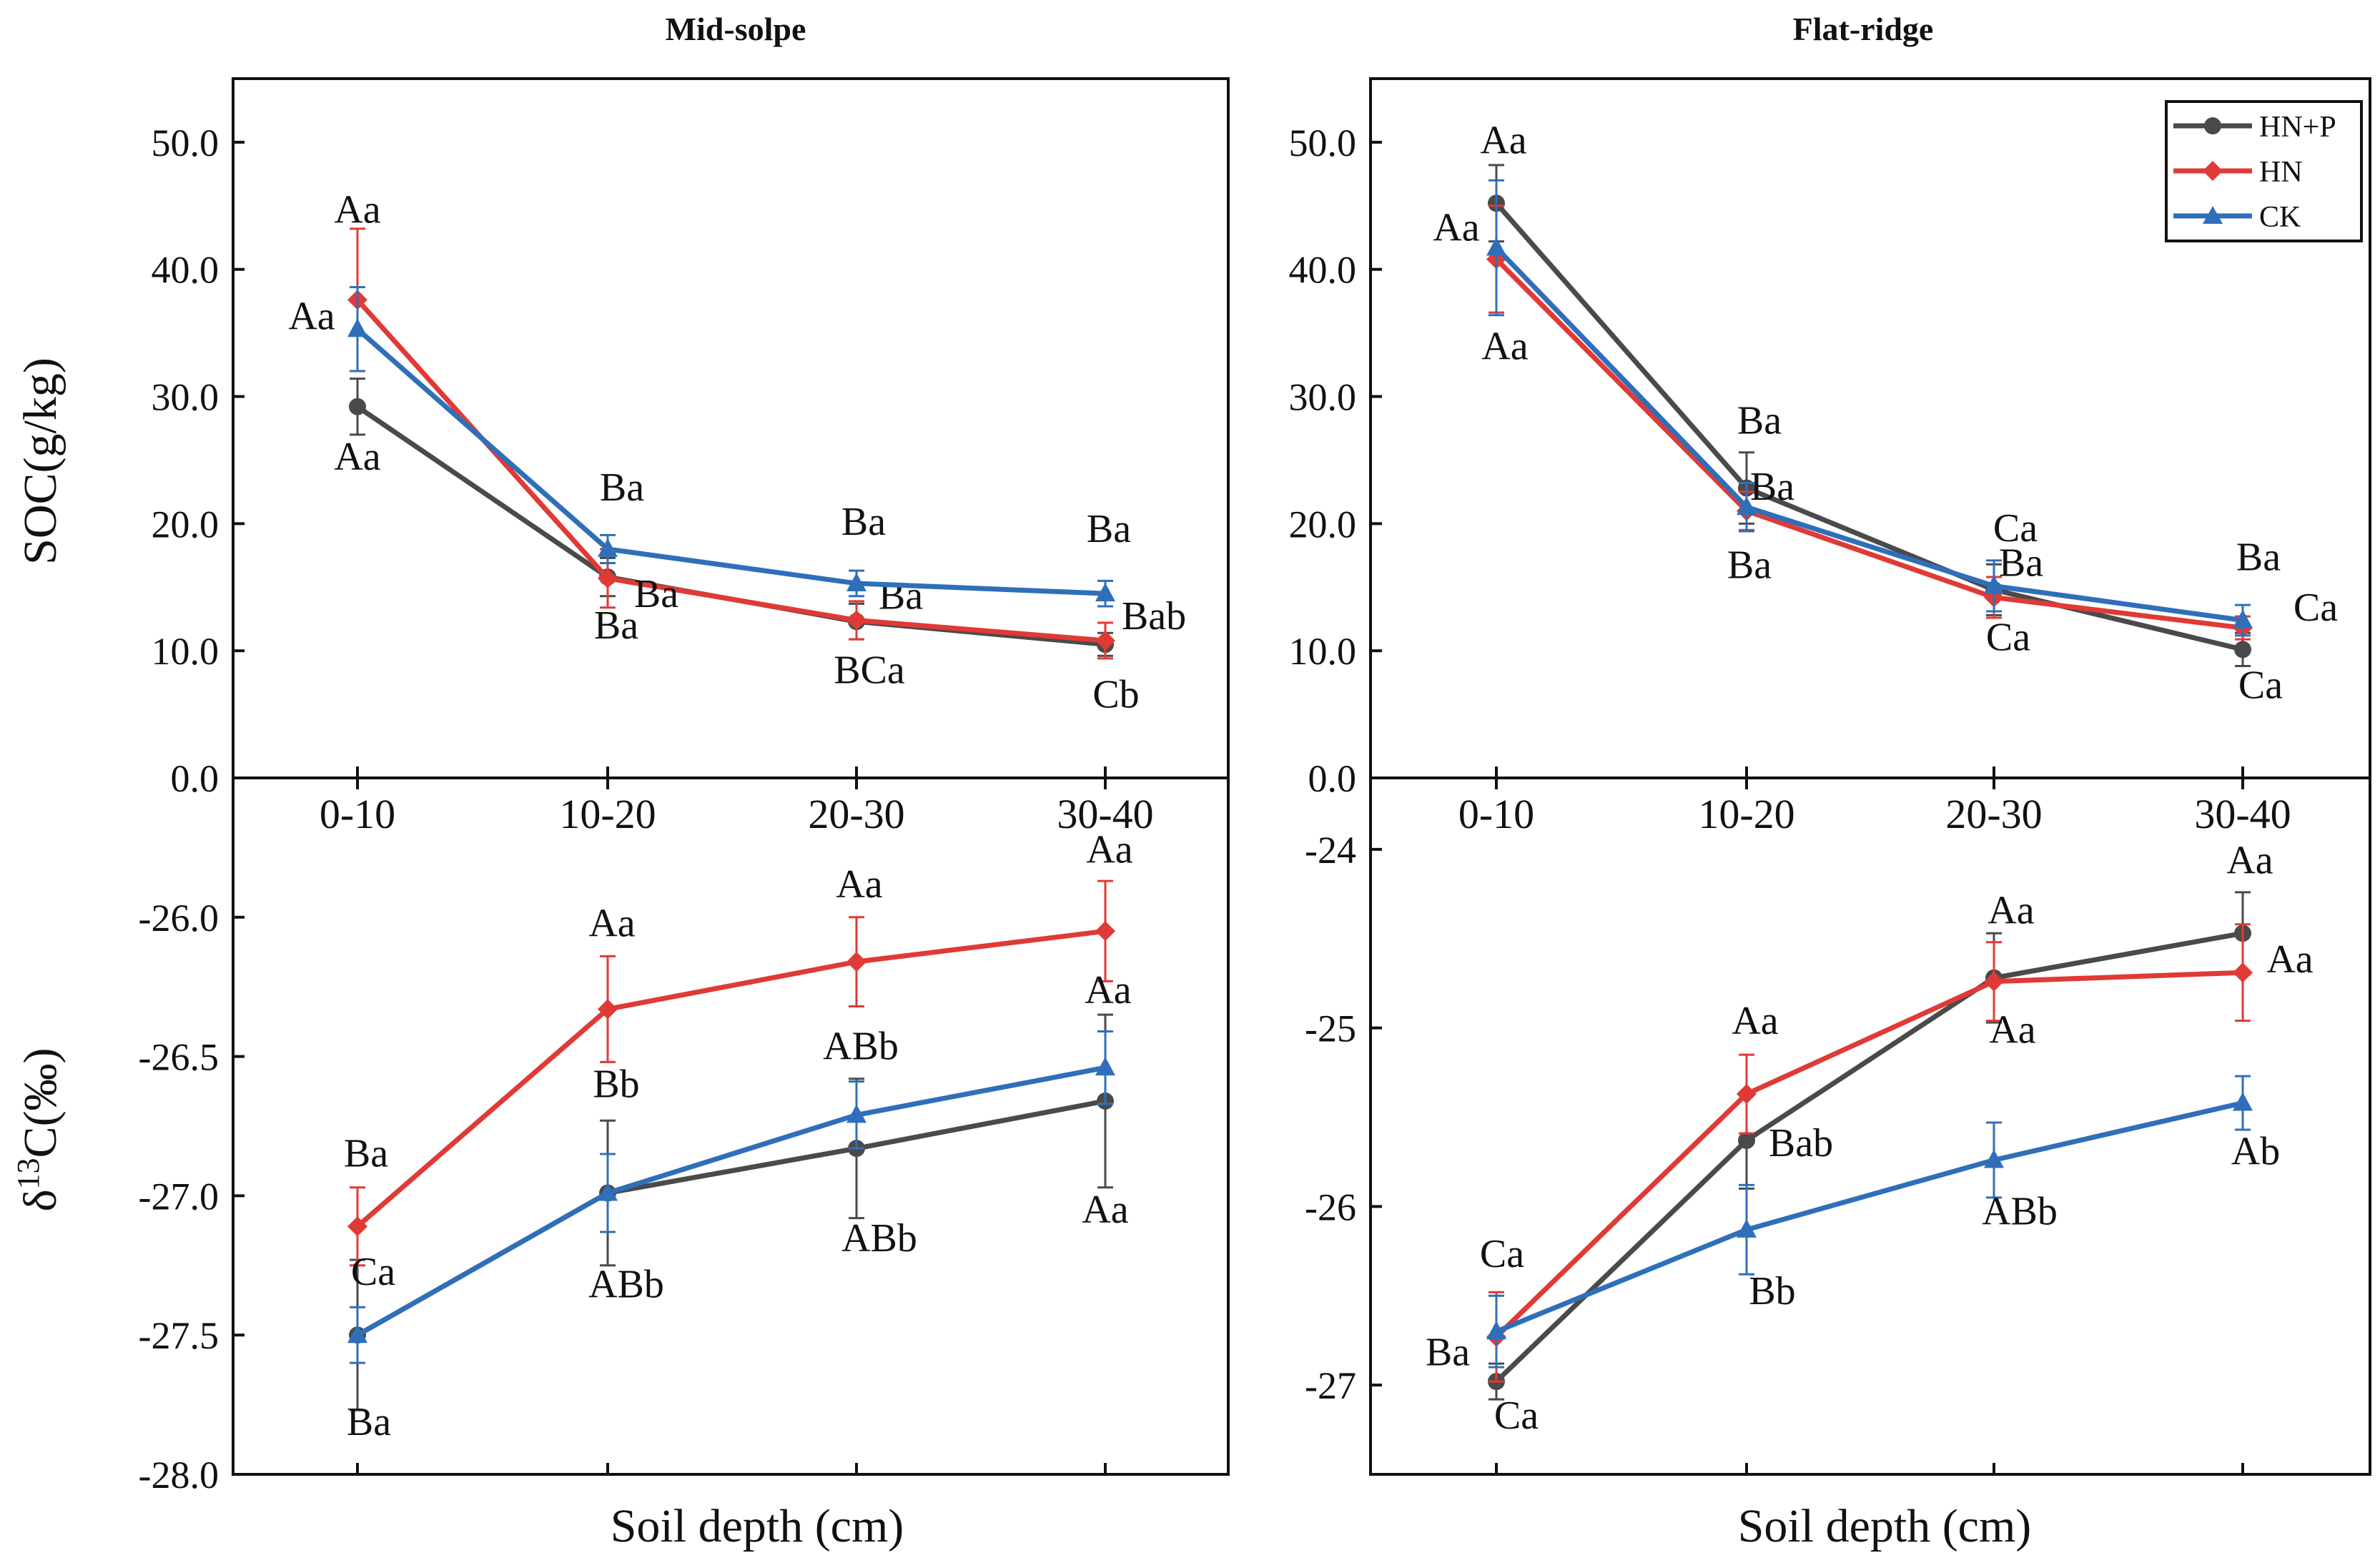  Describe the element at coordinates (366, 1153) in the screenshot. I see `sig-label-mid-d13c-hn-0: Ba` at that location.